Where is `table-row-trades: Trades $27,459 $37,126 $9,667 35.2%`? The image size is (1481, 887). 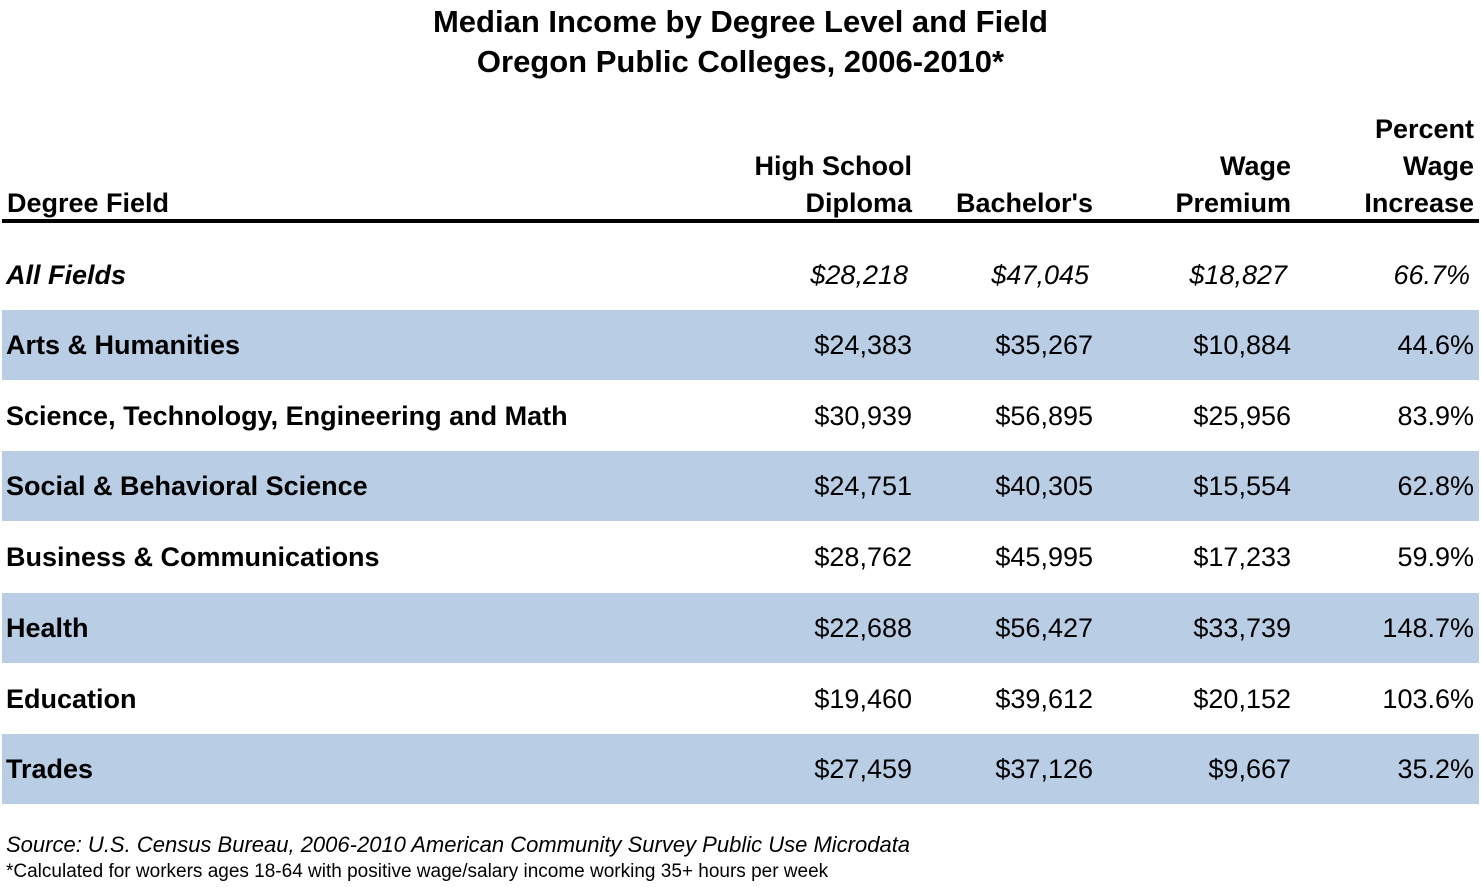 table-row-trades: Trades $27,459 $37,126 $9,667 35.2% is located at coordinates (740, 769).